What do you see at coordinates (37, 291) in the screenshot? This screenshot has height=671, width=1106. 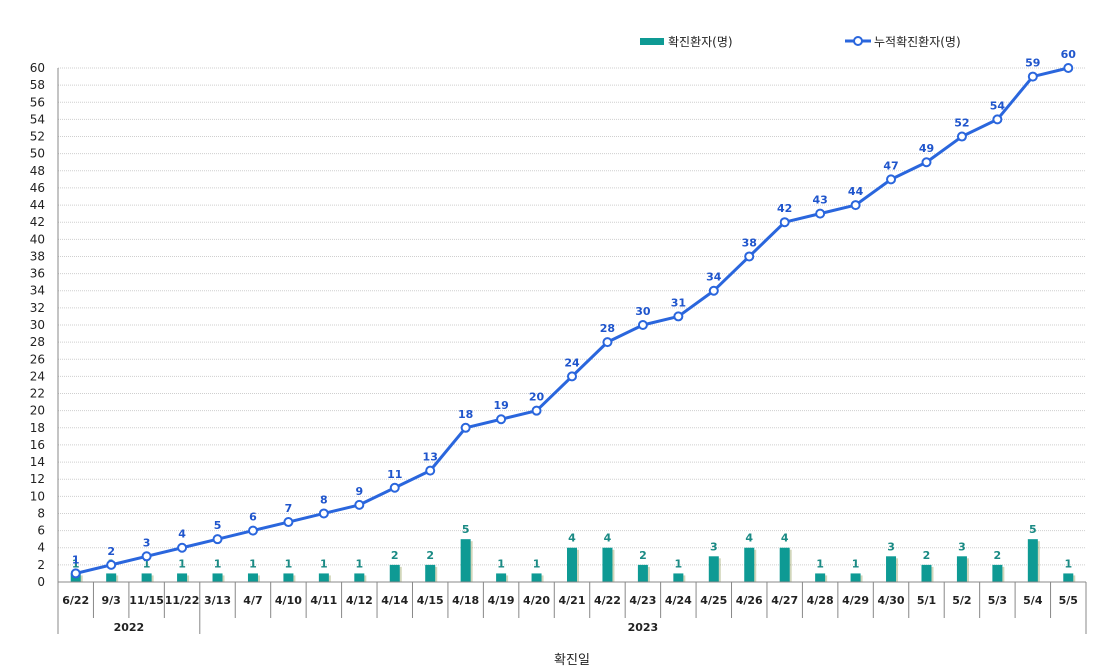 I see `y-tick-label: 34` at bounding box center [37, 291].